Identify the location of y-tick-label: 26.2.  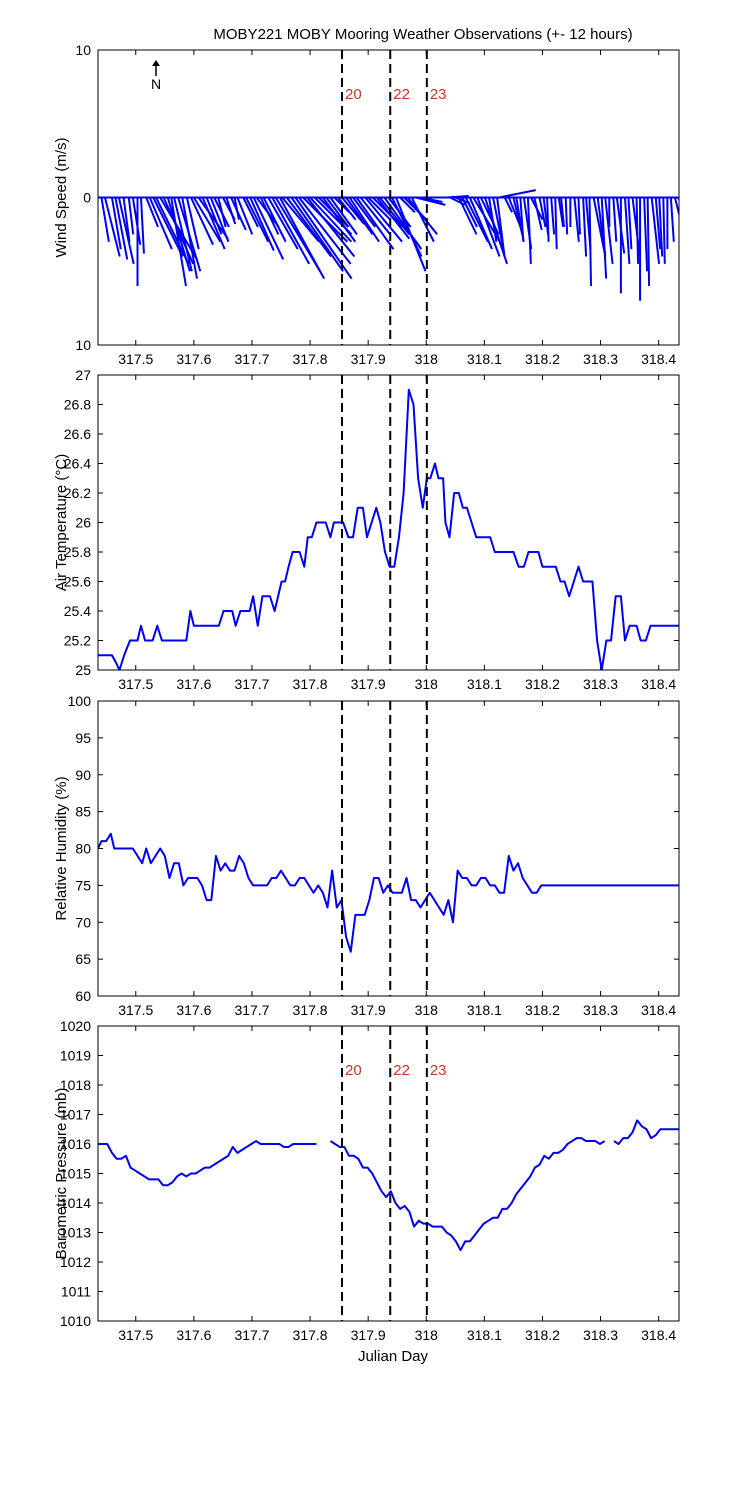
(77, 493).